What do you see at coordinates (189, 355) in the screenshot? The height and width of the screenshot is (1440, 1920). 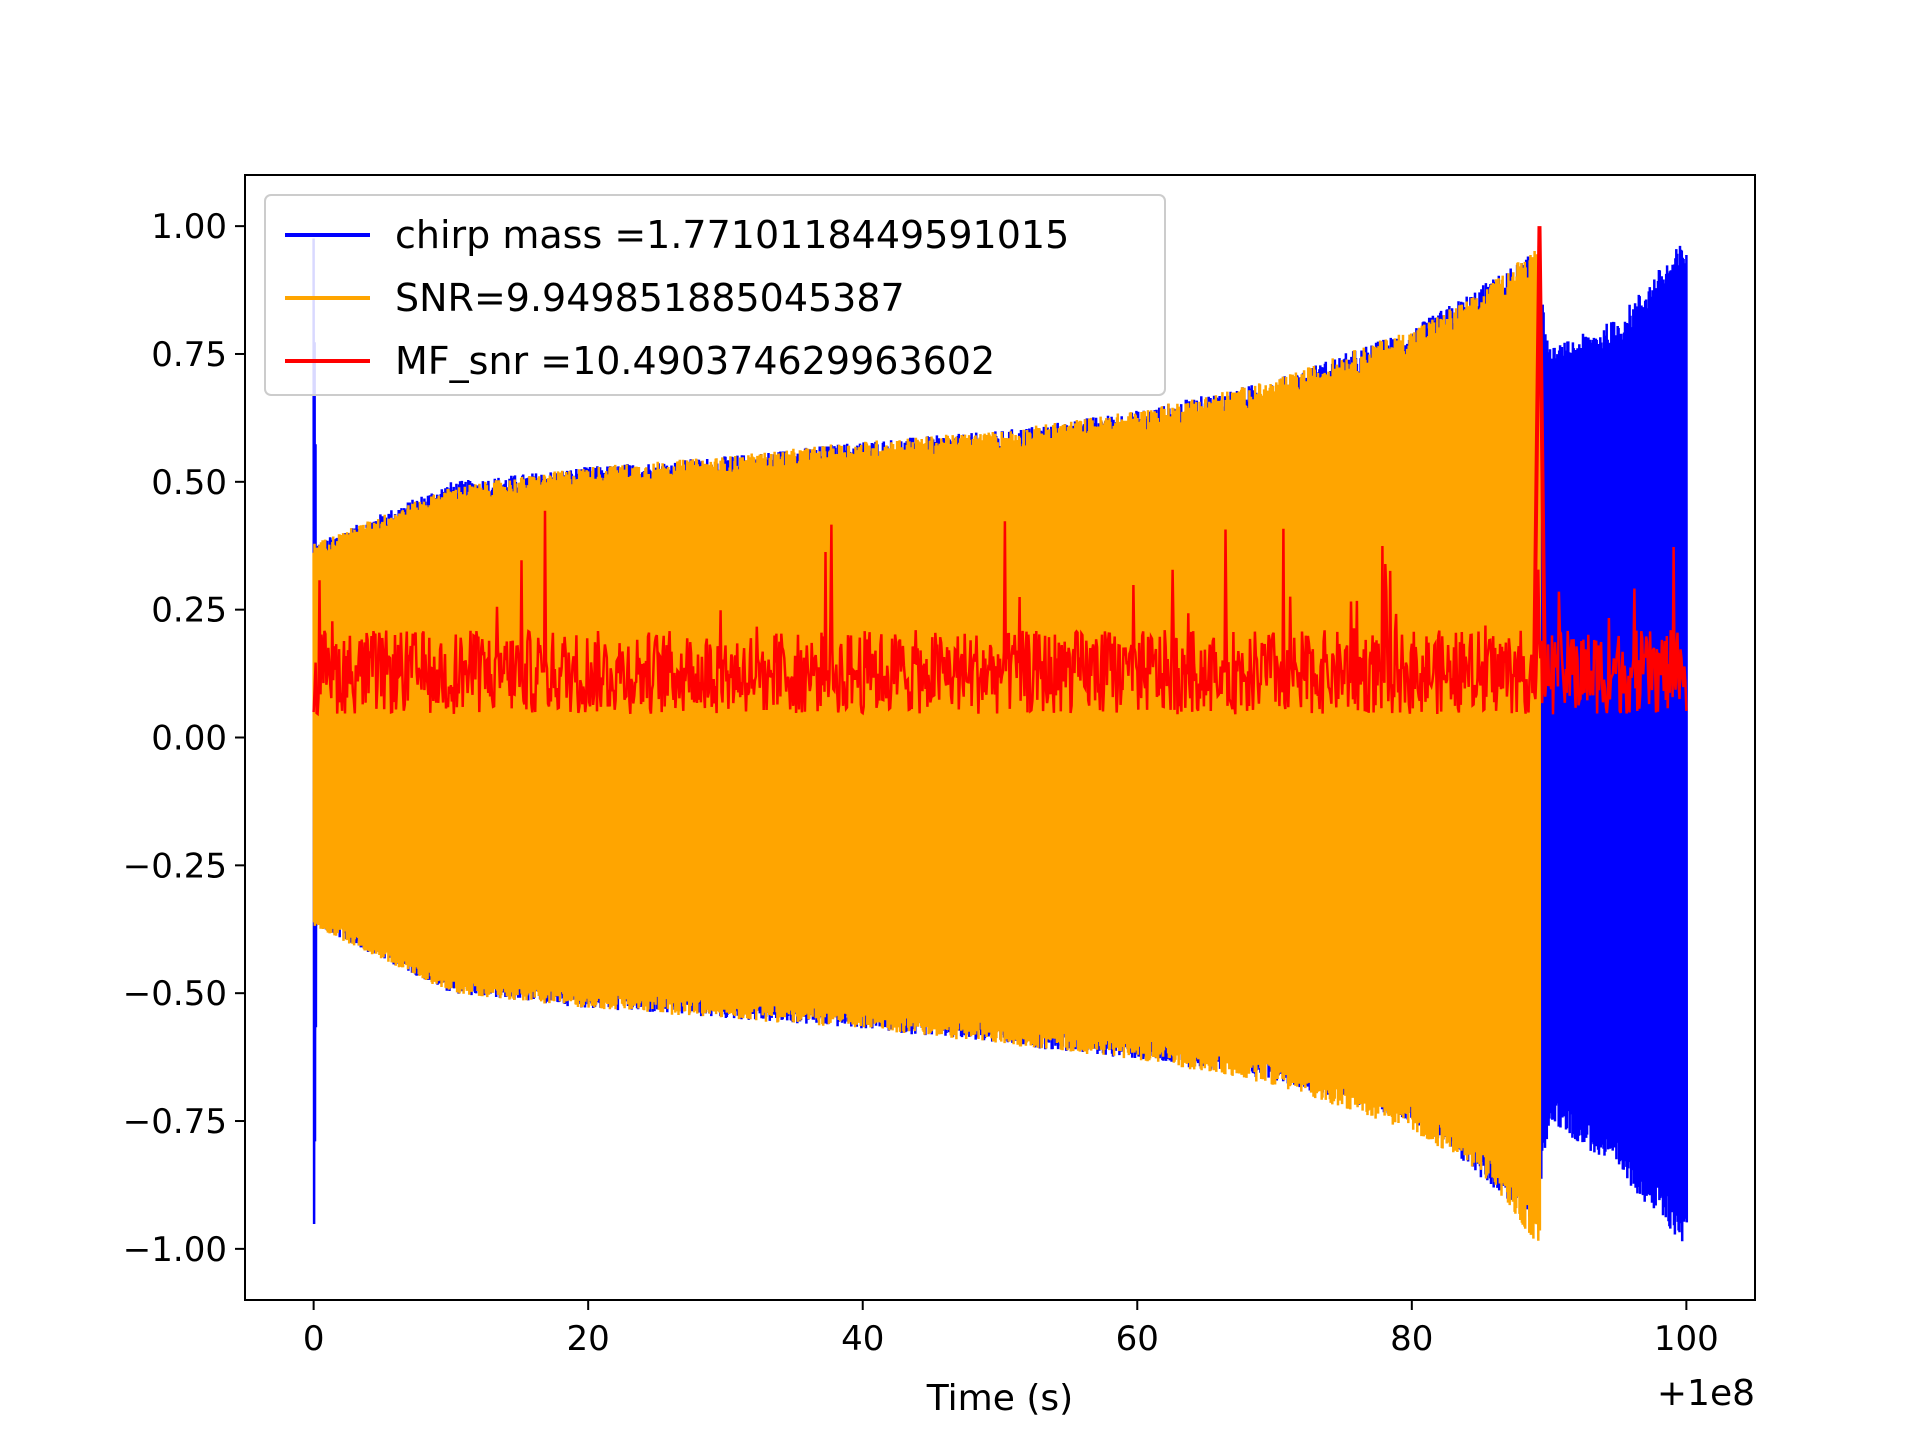 I see `y-tick-label: 0.75` at bounding box center [189, 355].